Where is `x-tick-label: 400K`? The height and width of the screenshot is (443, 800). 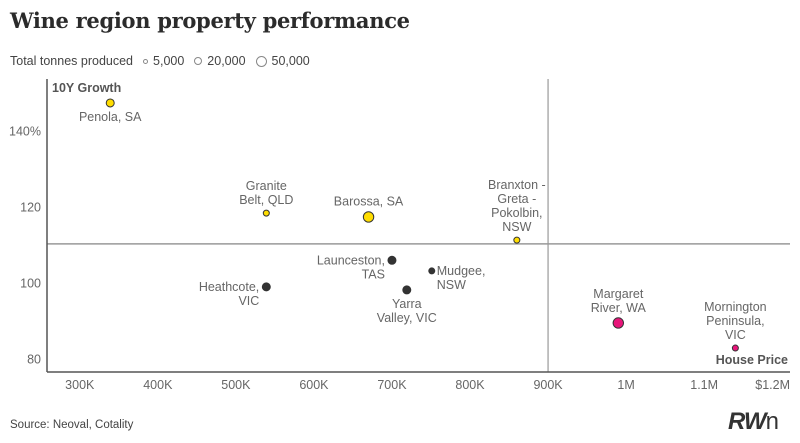
x-tick-label: 400K is located at coordinates (158, 385).